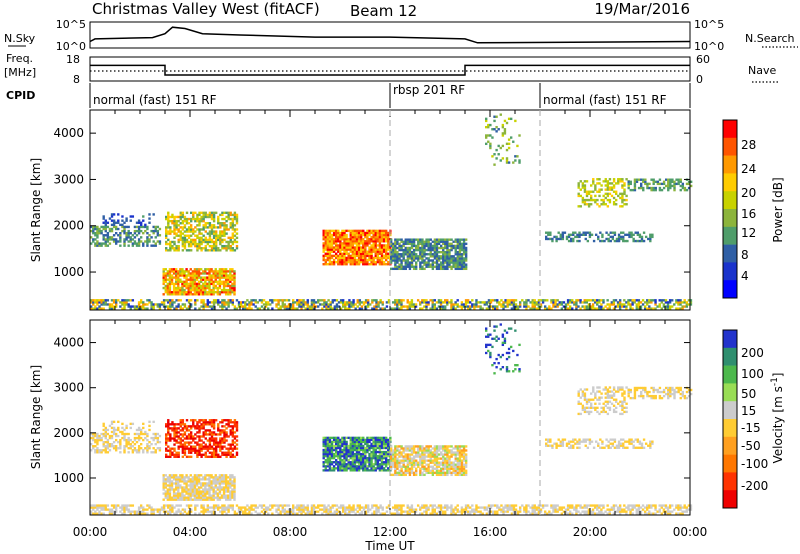  What do you see at coordinates (19, 58) in the screenshot?
I see `freq-label: Freq.` at bounding box center [19, 58].